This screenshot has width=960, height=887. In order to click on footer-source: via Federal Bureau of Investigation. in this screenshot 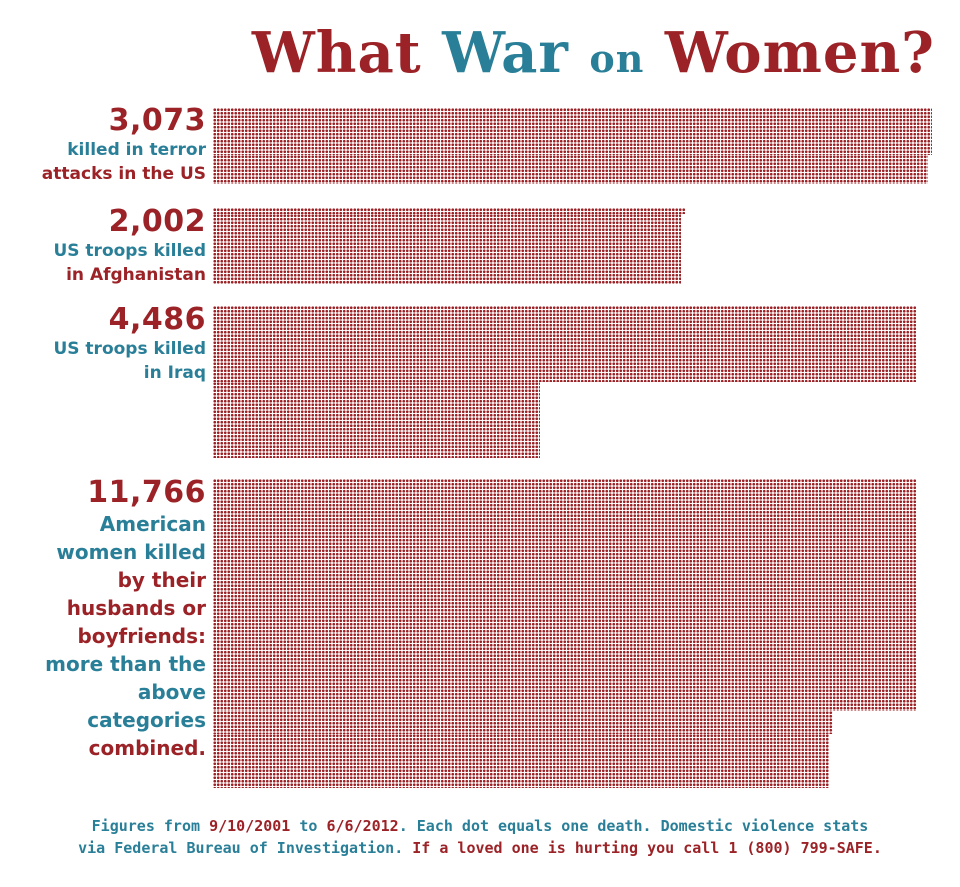, I will do `click(245, 848)`.